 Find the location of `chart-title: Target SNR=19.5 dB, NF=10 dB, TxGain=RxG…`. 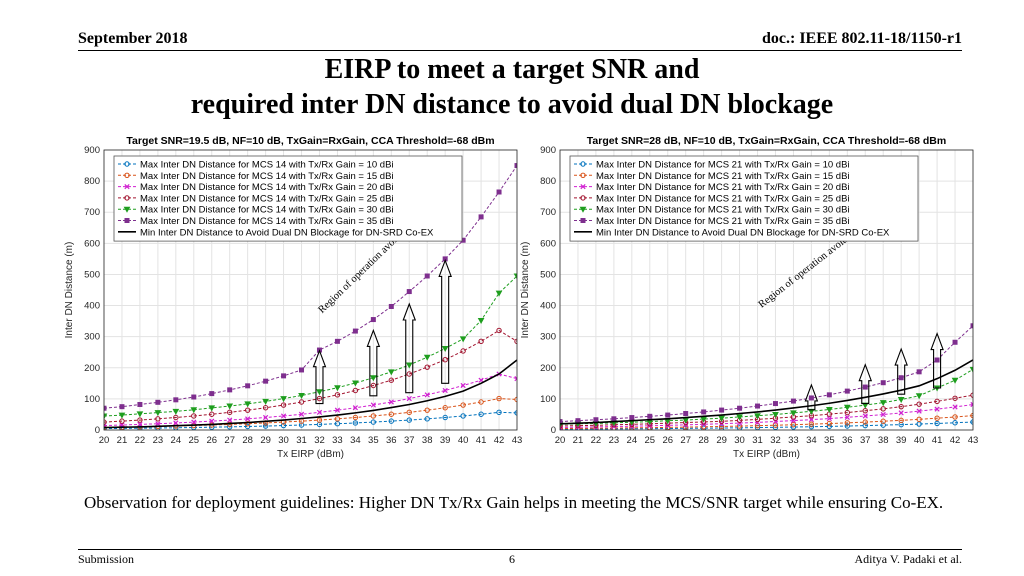

chart-title: Target SNR=19.5 dB, NF=10 dB, TxGain=RxG… is located at coordinates (310, 141).